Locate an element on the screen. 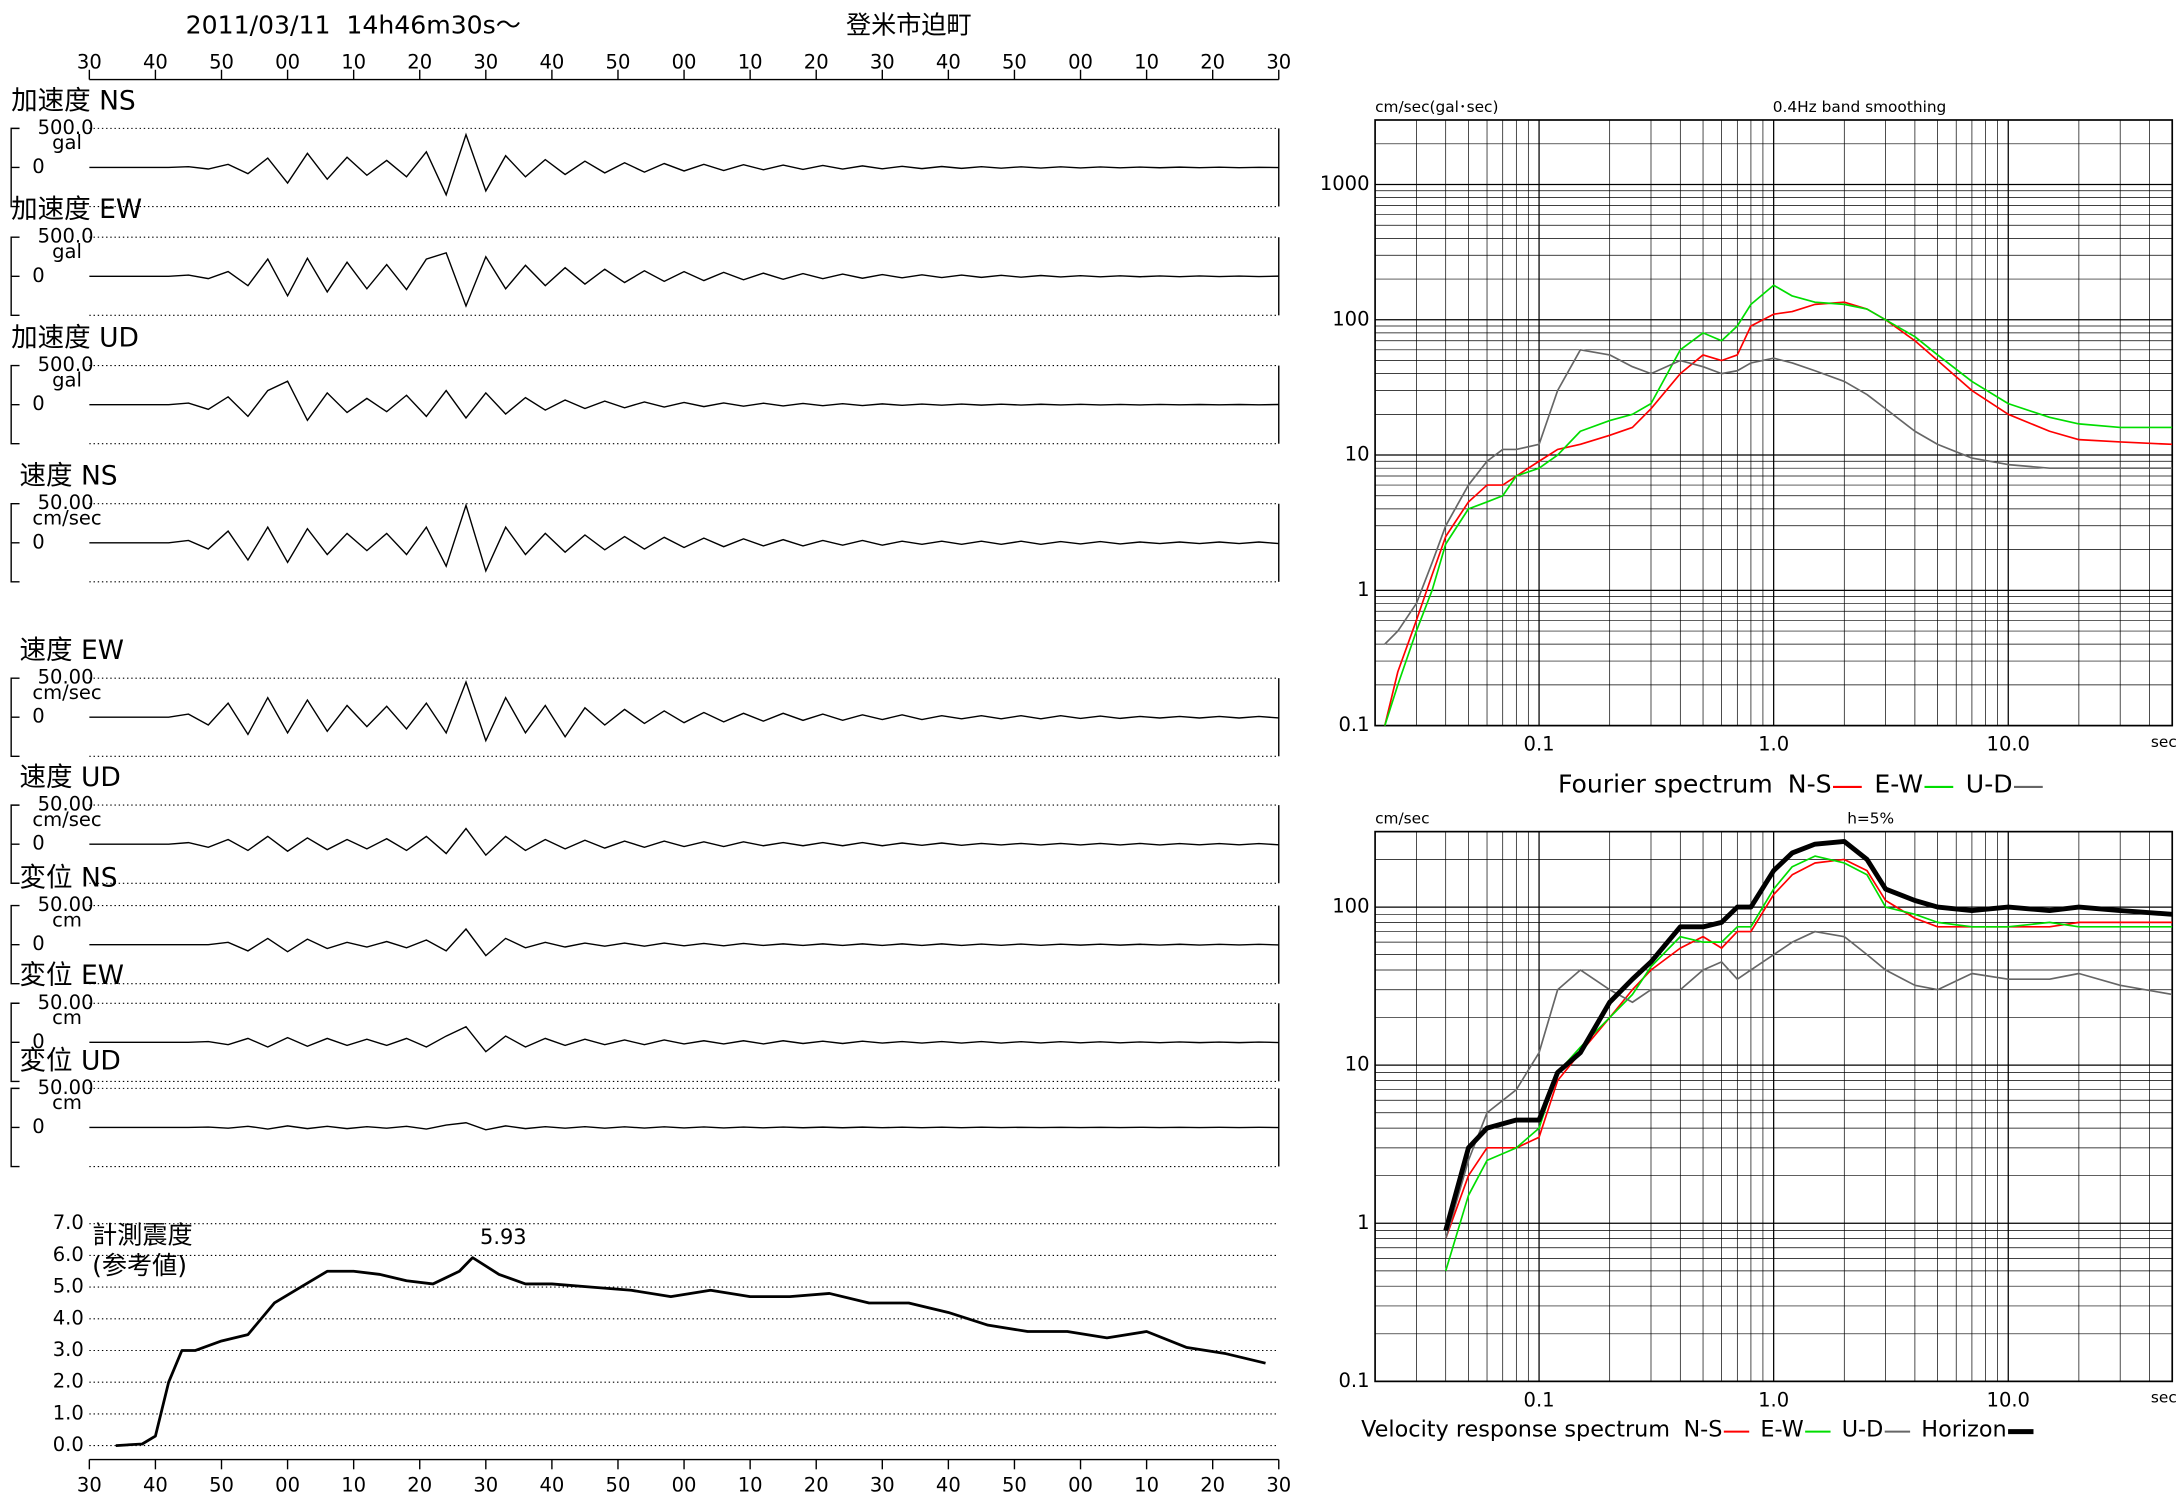  y-tick-label: 1000 is located at coordinates (1345, 183).